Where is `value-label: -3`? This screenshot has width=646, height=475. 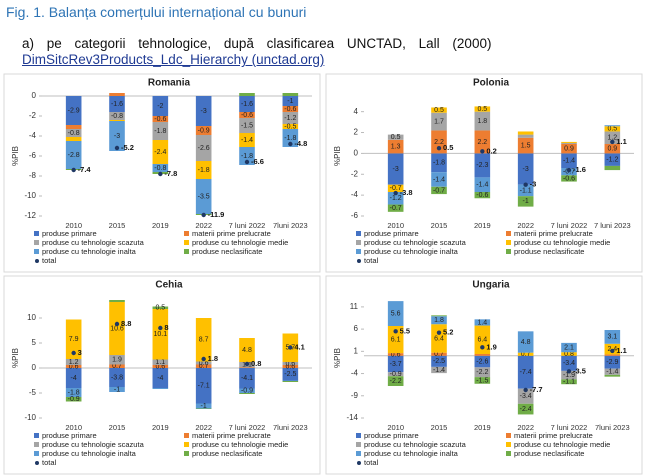
value-label: -3 is located at coordinates (117, 136).